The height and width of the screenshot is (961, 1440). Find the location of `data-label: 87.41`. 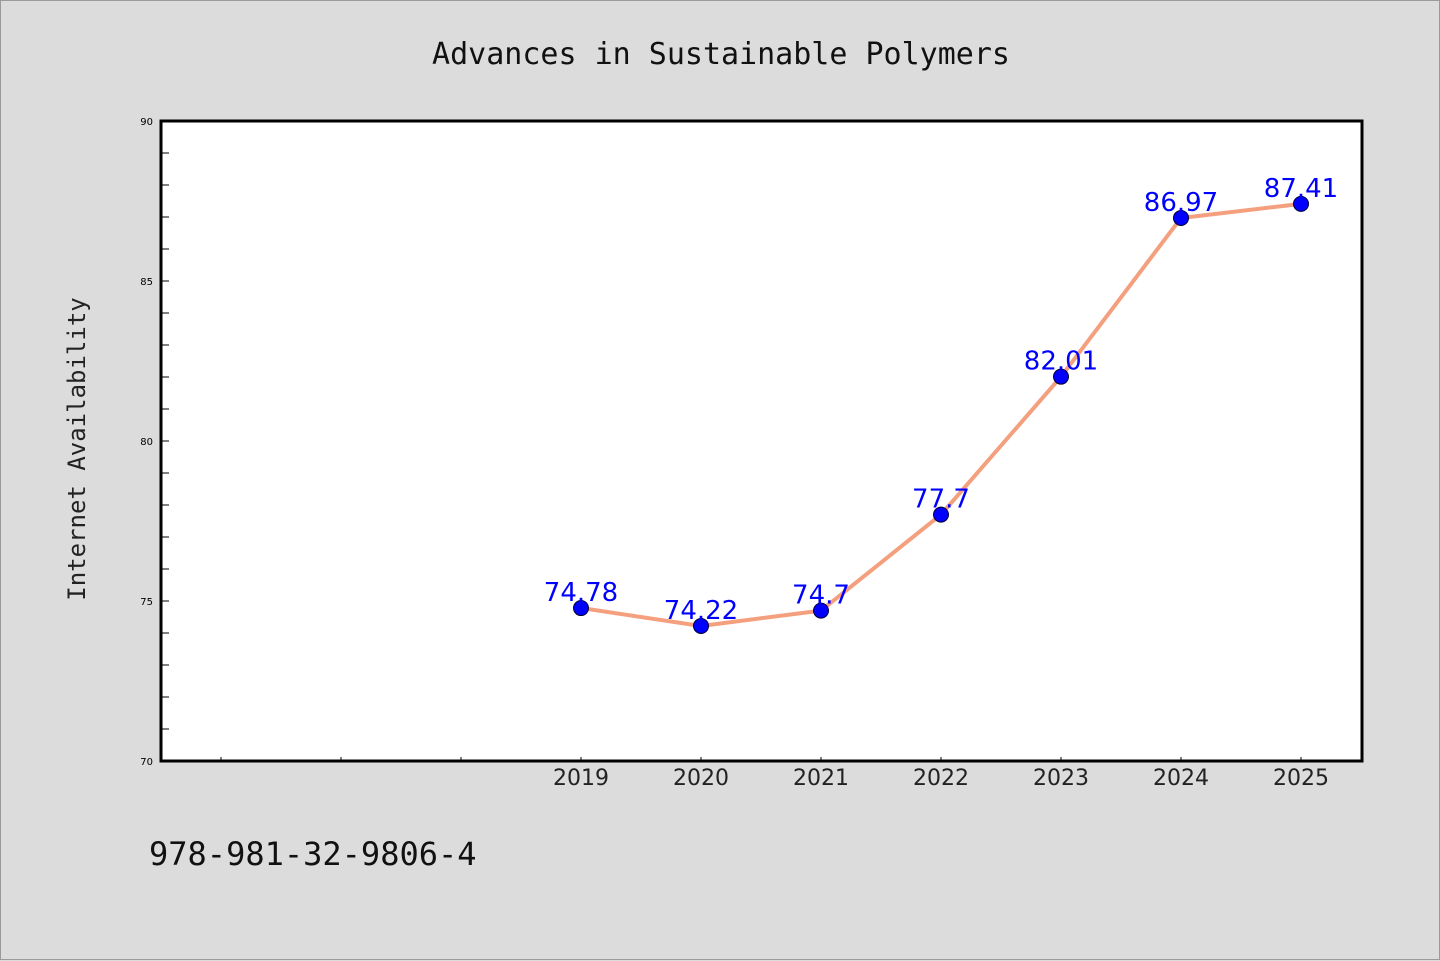

data-label: 87.41 is located at coordinates (1301, 189).